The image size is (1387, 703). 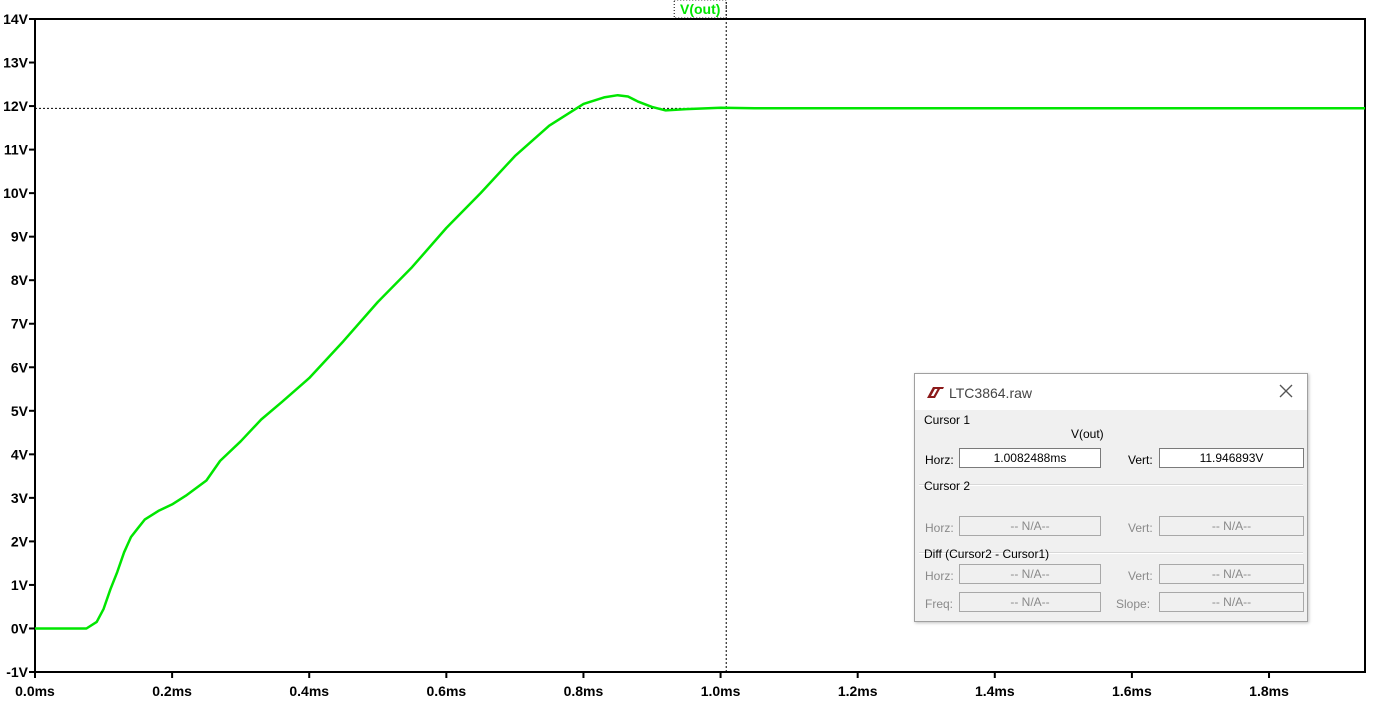 I want to click on lt-logo-icon, so click(x=935, y=392).